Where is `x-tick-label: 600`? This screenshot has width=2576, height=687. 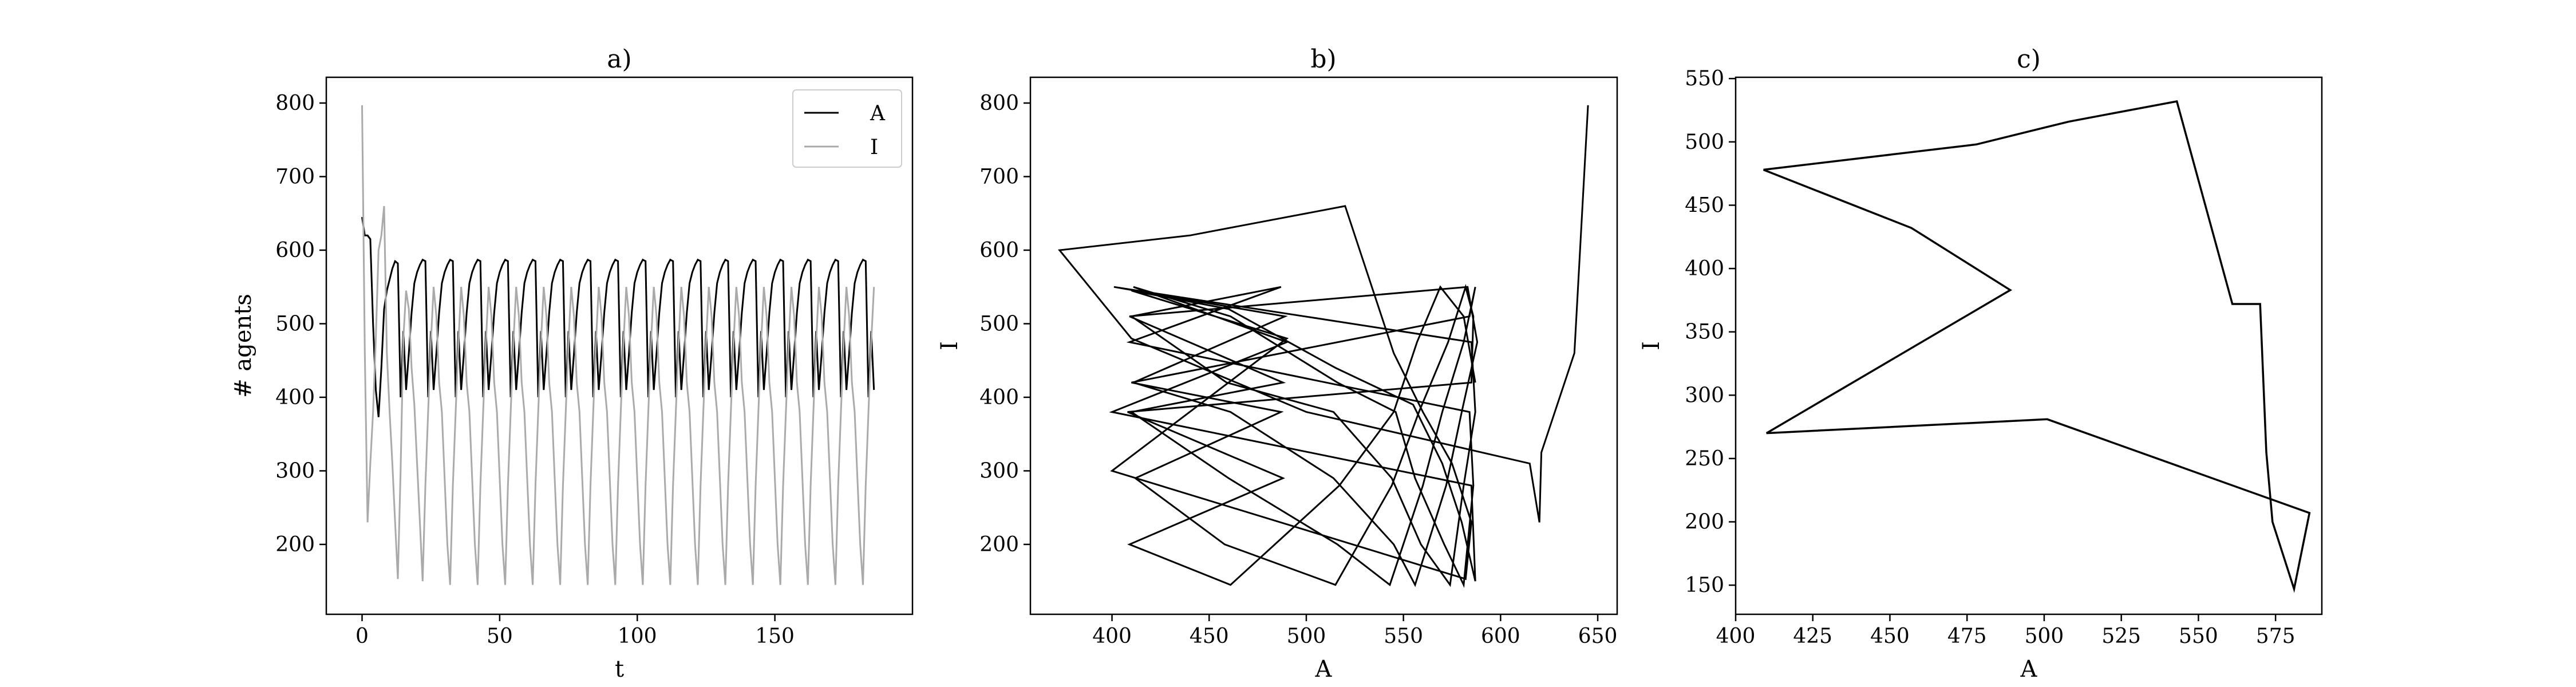 x-tick-label: 600 is located at coordinates (1500, 637).